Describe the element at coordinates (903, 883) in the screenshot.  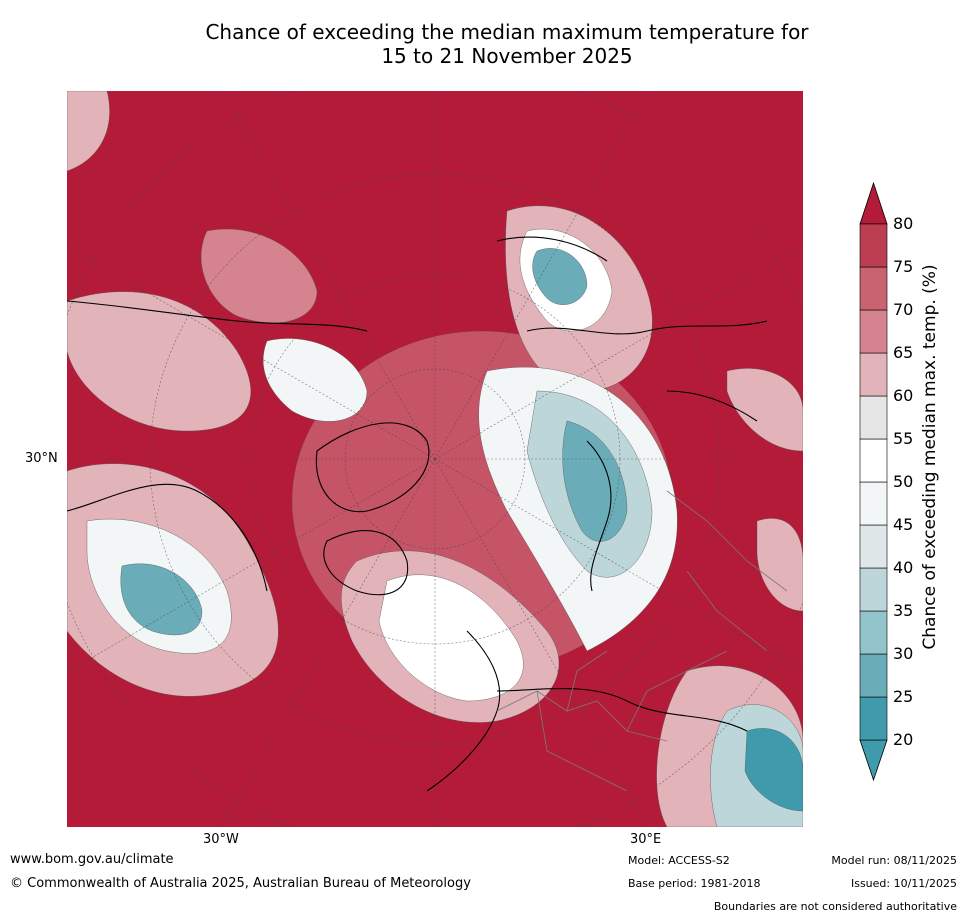
I see `footer-issued: Issued: 10/11/2025` at that location.